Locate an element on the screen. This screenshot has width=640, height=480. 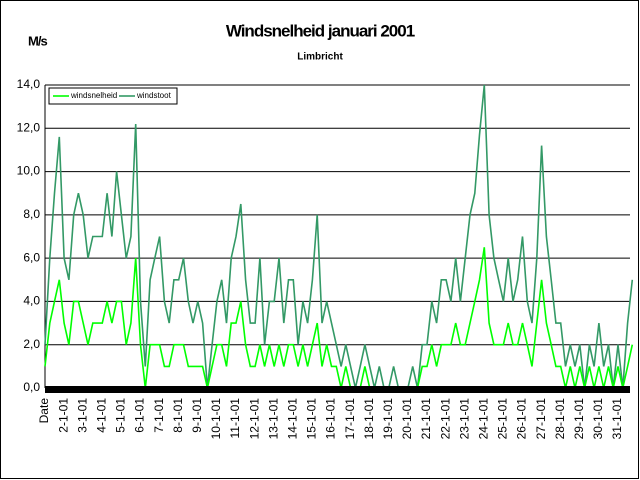
legend-label: windsnelheid is located at coordinates (93, 95).